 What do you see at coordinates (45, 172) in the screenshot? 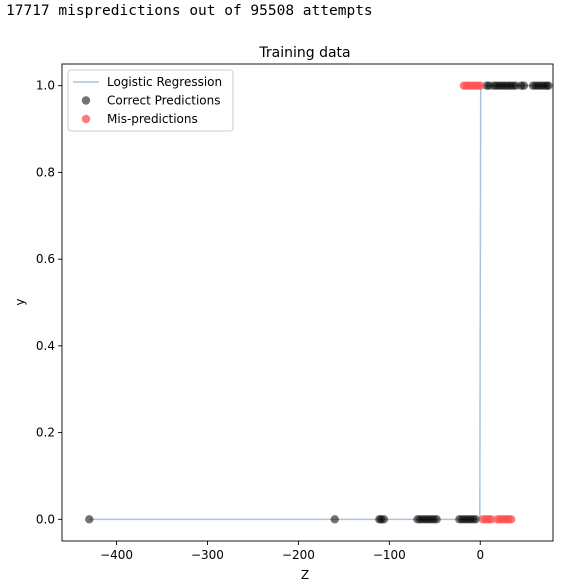
I see `y-tick-label: 0.8` at bounding box center [45, 172].